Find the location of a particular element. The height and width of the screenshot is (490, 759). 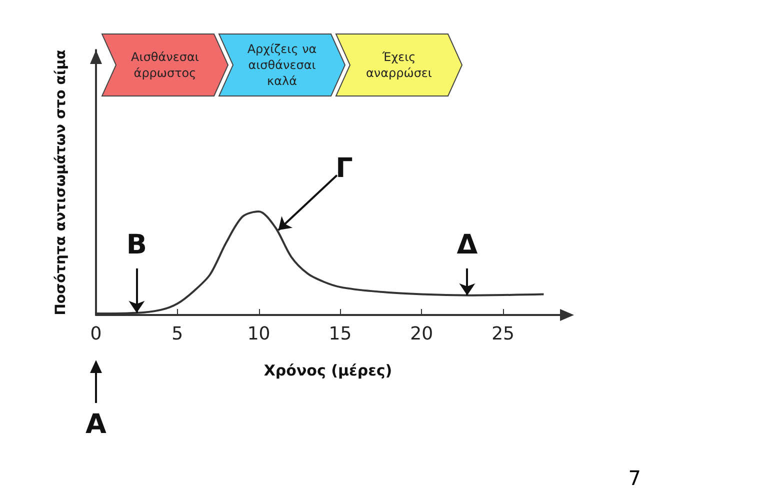

step-banner: Αισθάνεσαι άρρωστος Αρχίζεις να αισθάνεσαι καλά Έχεις αναρρώσει is located at coordinates (284, 65).